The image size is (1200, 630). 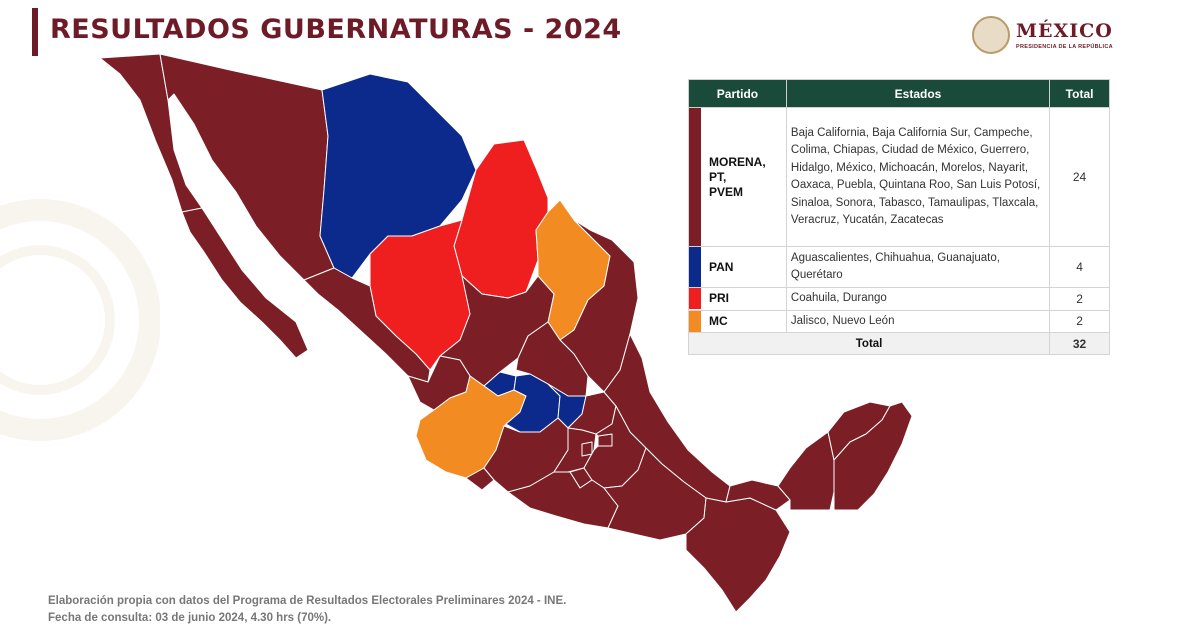 I want to click on table-total-row: Total 32, so click(x=898, y=343).